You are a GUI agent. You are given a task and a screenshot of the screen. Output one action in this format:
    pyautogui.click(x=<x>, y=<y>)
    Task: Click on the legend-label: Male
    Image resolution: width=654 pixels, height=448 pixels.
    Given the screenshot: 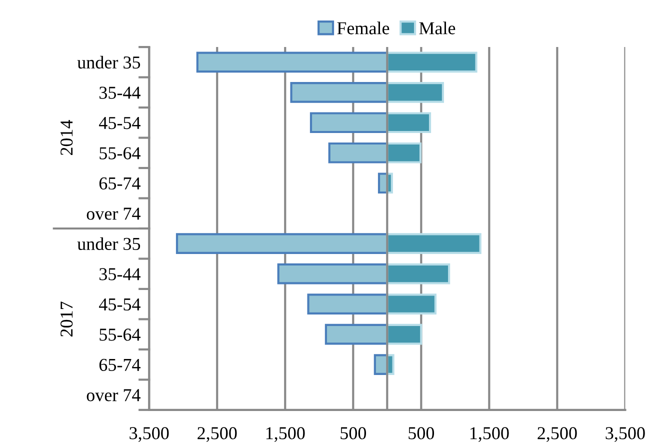 What is the action you would take?
    pyautogui.click(x=437, y=28)
    